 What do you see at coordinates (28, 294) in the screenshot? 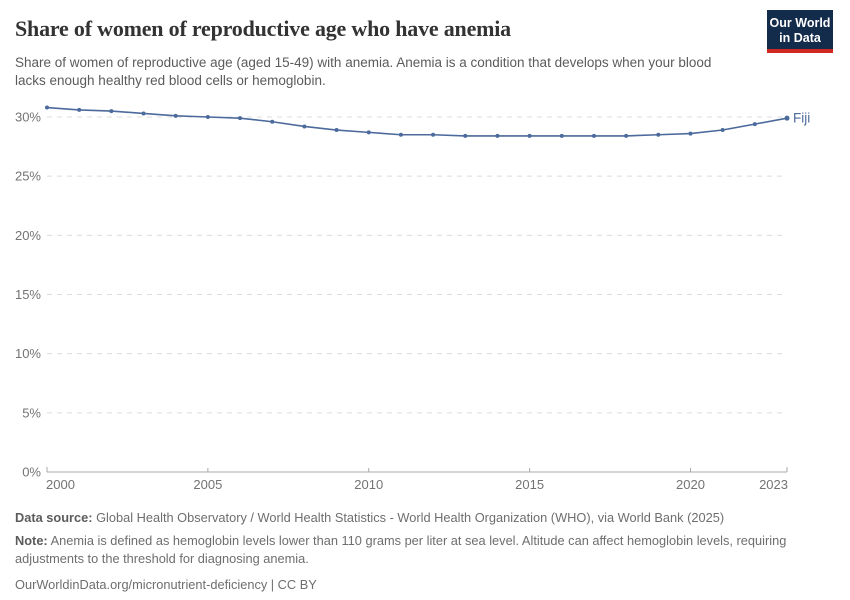
I see `y-tick-label: 15%` at bounding box center [28, 294].